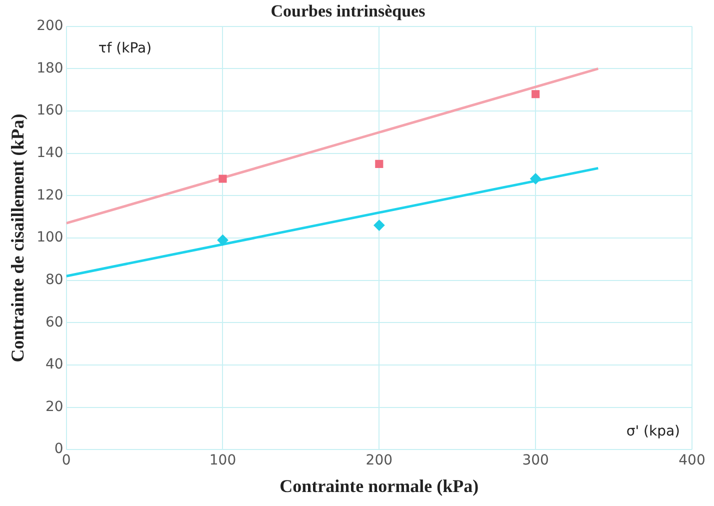 The height and width of the screenshot is (506, 714). Describe the element at coordinates (50, 238) in the screenshot. I see `y-tick-label: 100` at that location.